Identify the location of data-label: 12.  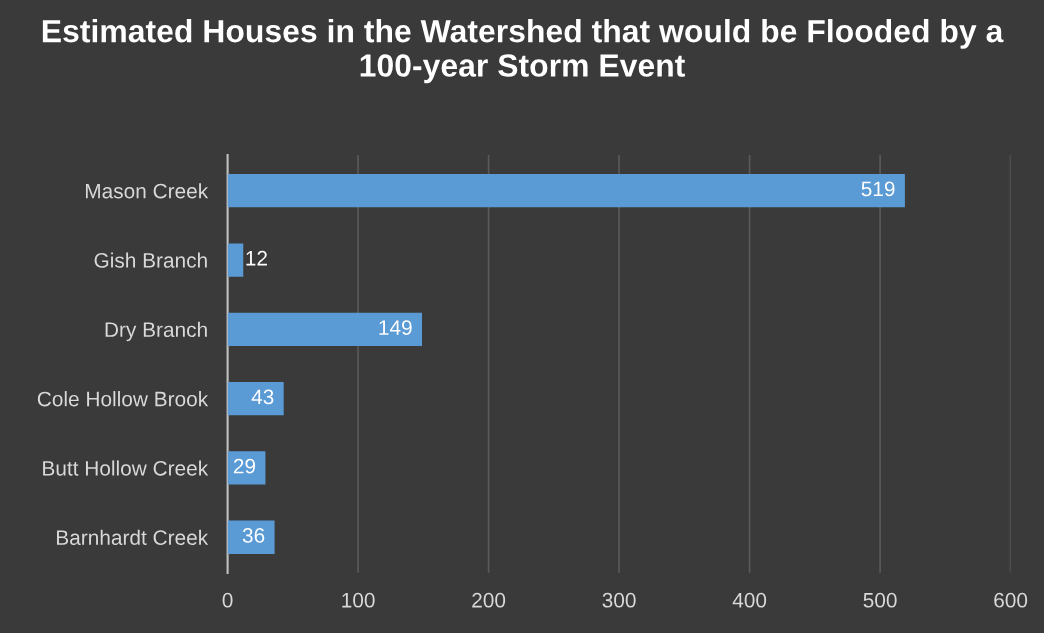
(256, 258).